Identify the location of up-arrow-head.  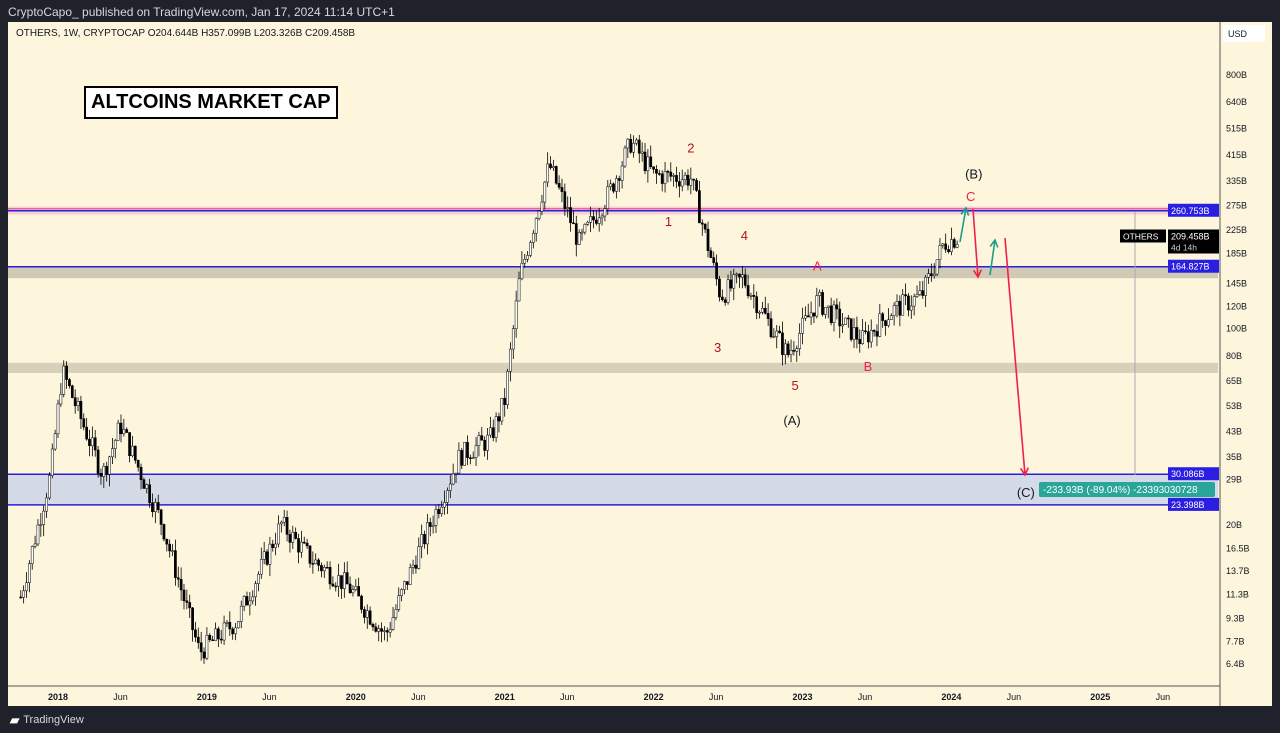
(965, 211).